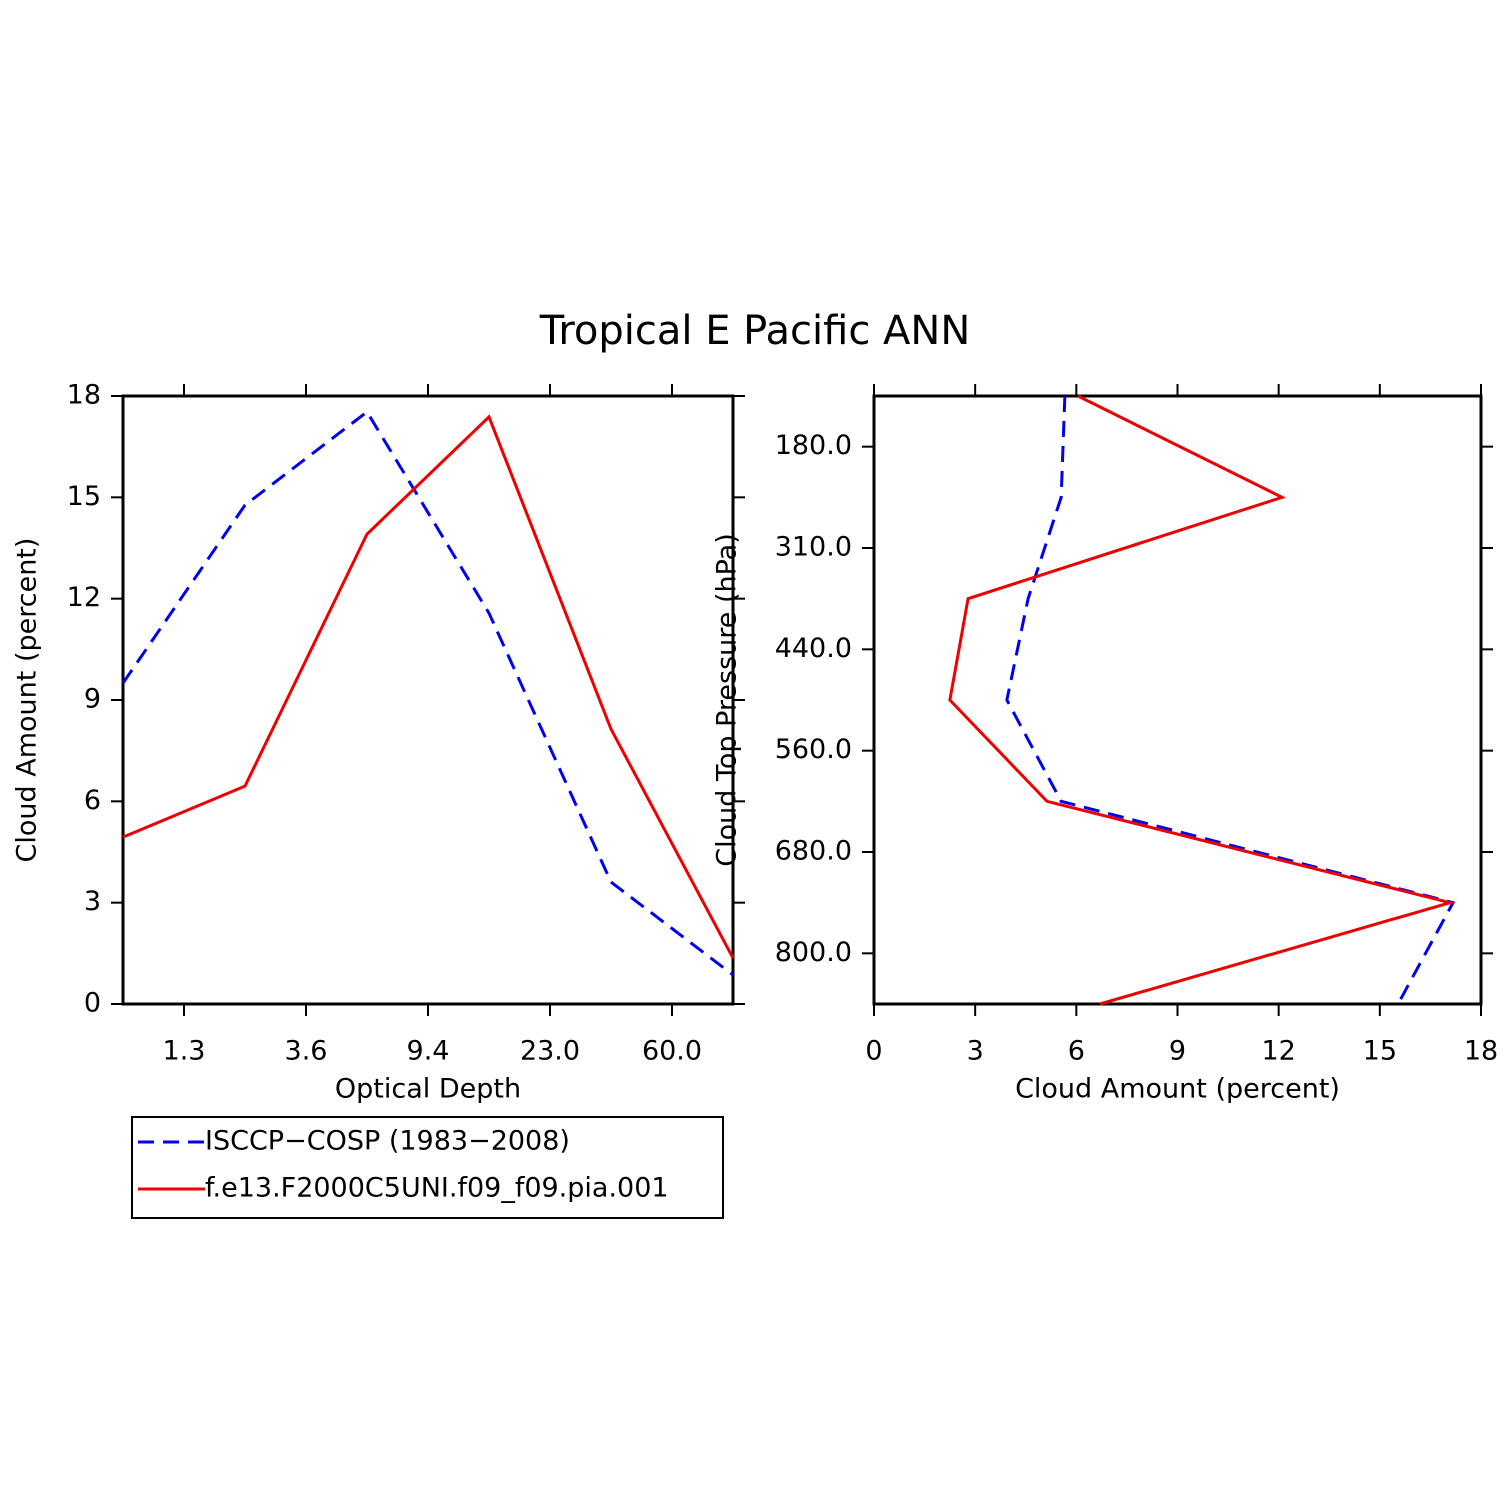 Image resolution: width=1510 pixels, height=1510 pixels. What do you see at coordinates (1076, 1051) in the screenshot?
I see `x-tick-label: 6` at bounding box center [1076, 1051].